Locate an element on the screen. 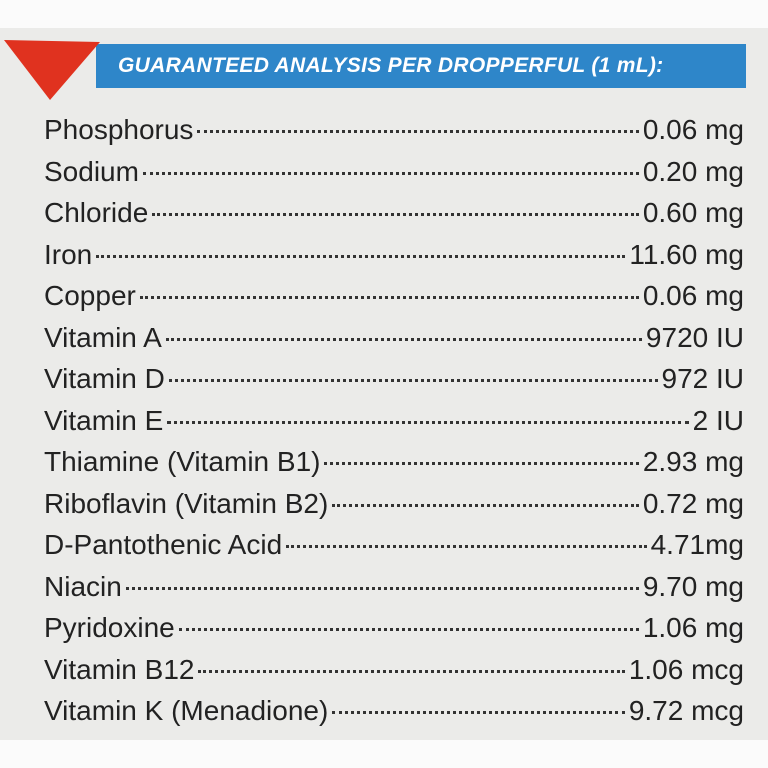 The image size is (768, 768). row: Pyridoxine 1.06 mg is located at coordinates (394, 633).